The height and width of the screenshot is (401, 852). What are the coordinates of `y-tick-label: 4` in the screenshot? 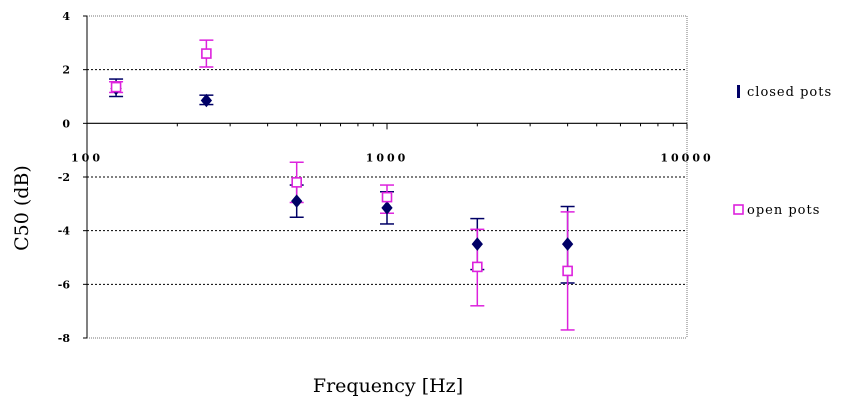 It's located at (66, 16).